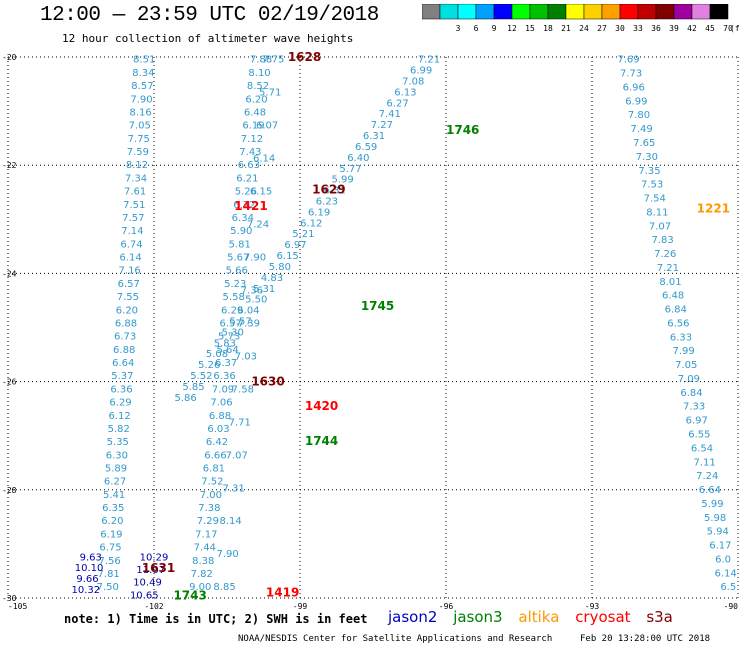 The image size is (740, 650). I want to click on wave-height-value: 5.73, so click(229, 337).